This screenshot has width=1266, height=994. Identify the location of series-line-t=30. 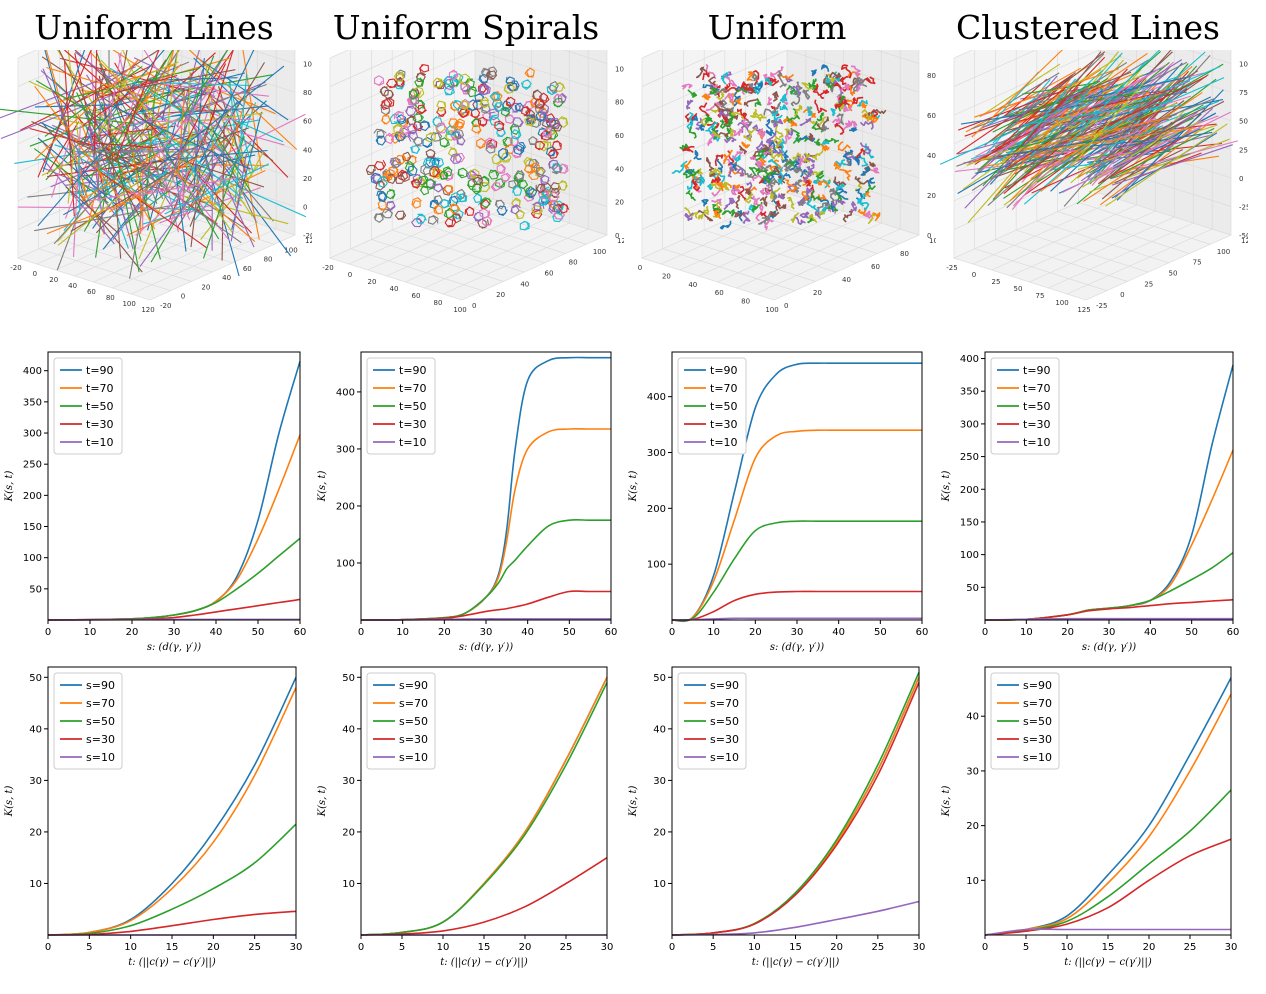
(485, 605).